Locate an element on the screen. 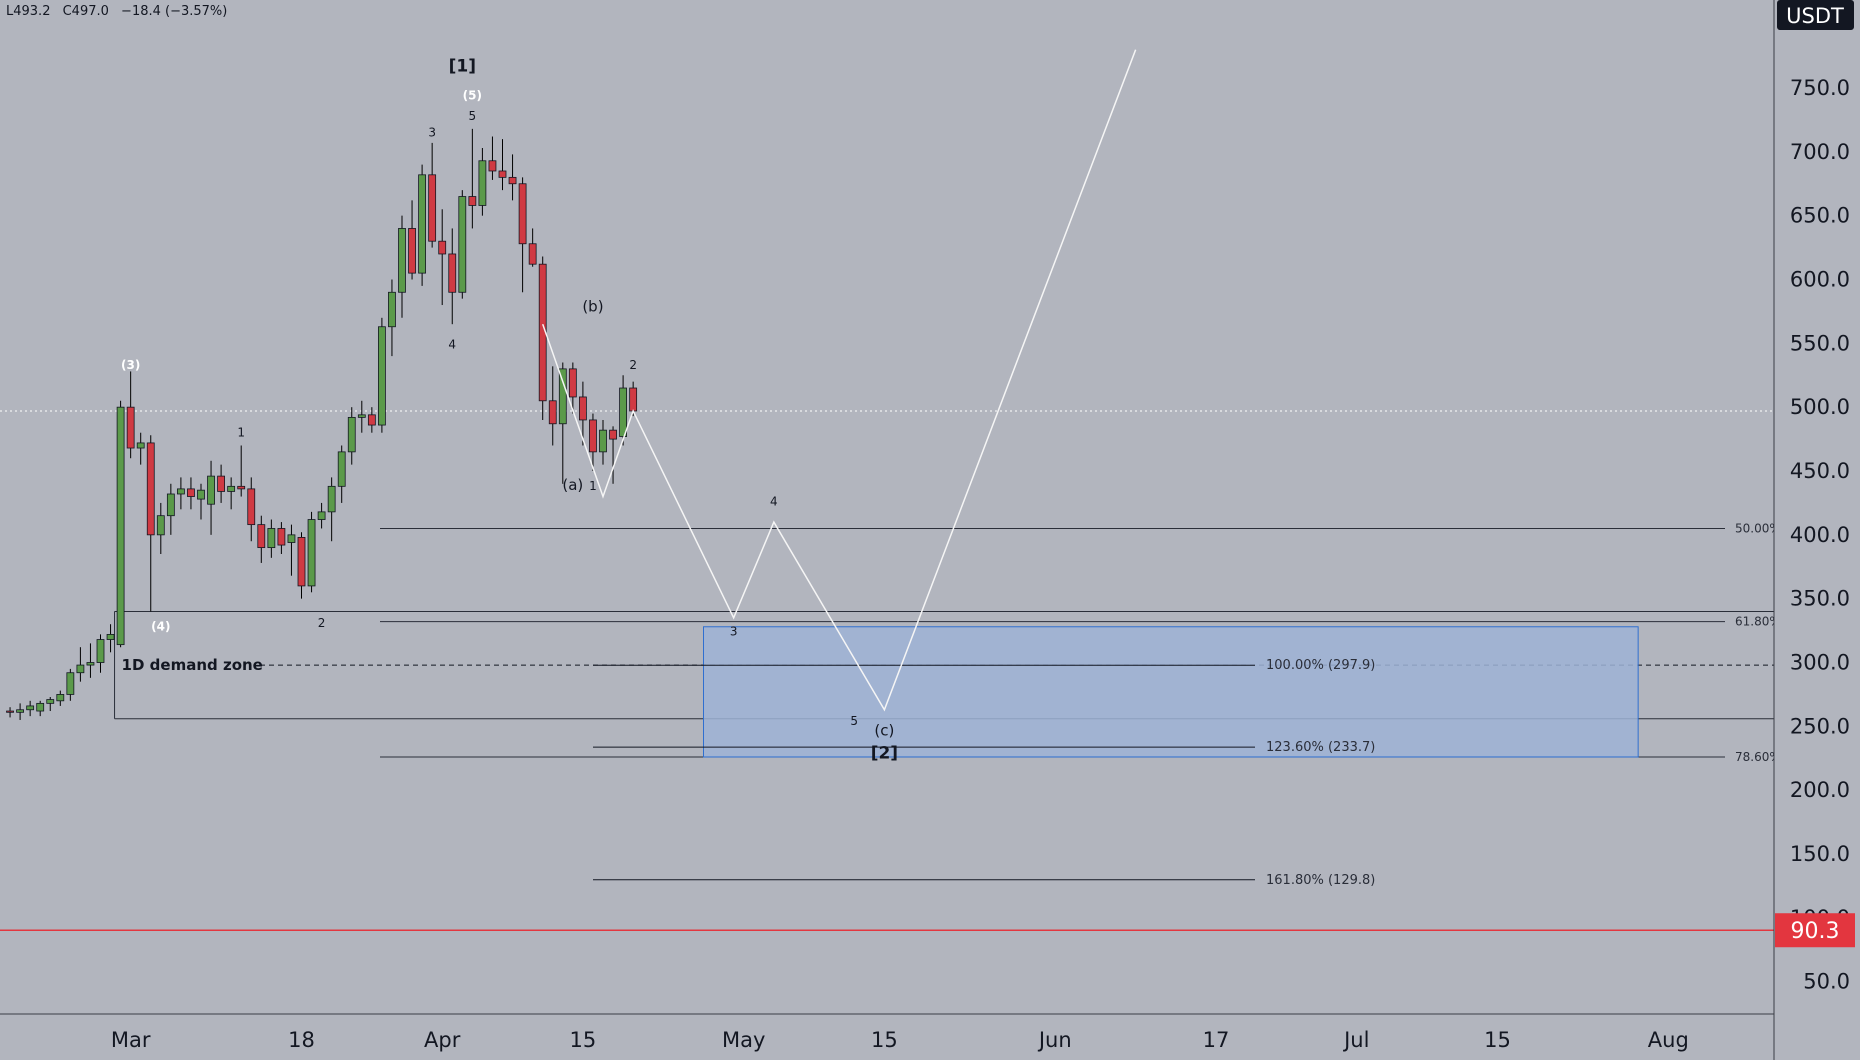  ohlc-change: −18.4 (−3.57%) is located at coordinates (174, 11).